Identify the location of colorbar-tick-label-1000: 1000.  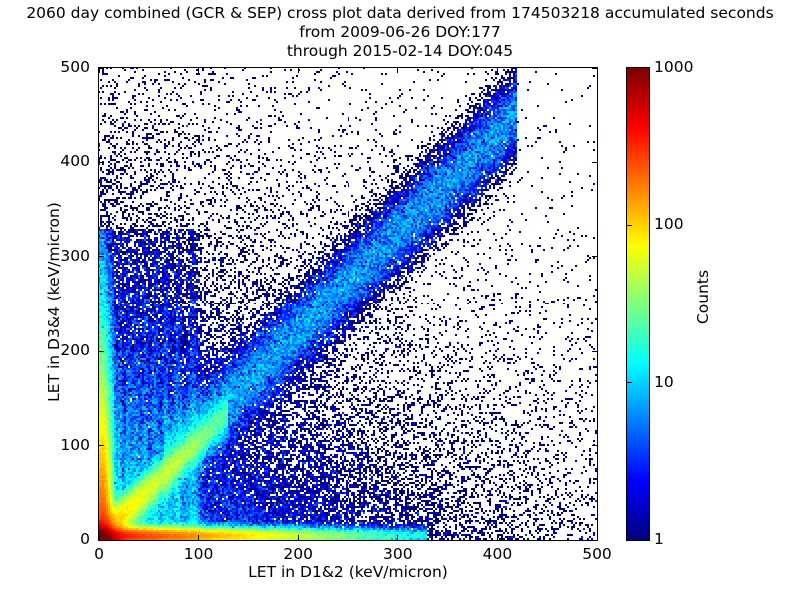
(674, 67).